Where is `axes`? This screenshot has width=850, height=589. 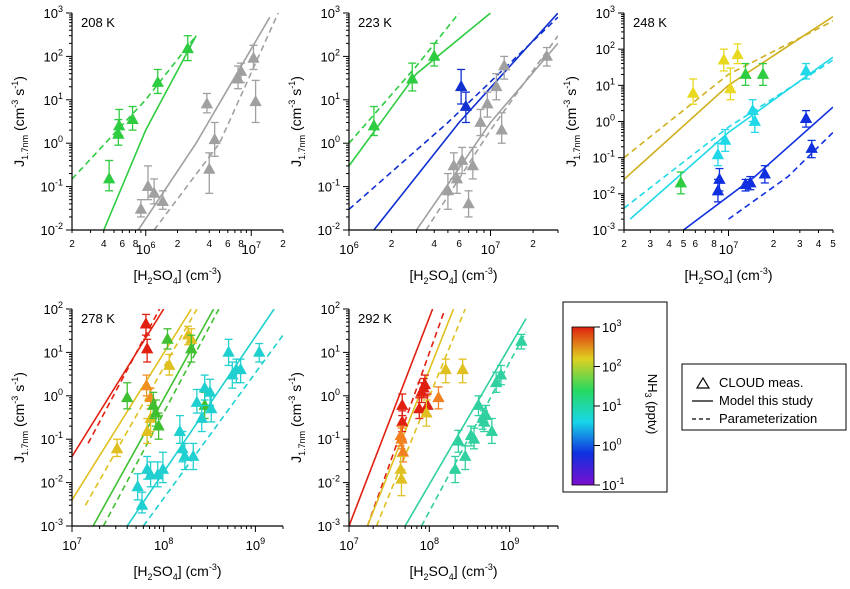
axes is located at coordinates (453, 122).